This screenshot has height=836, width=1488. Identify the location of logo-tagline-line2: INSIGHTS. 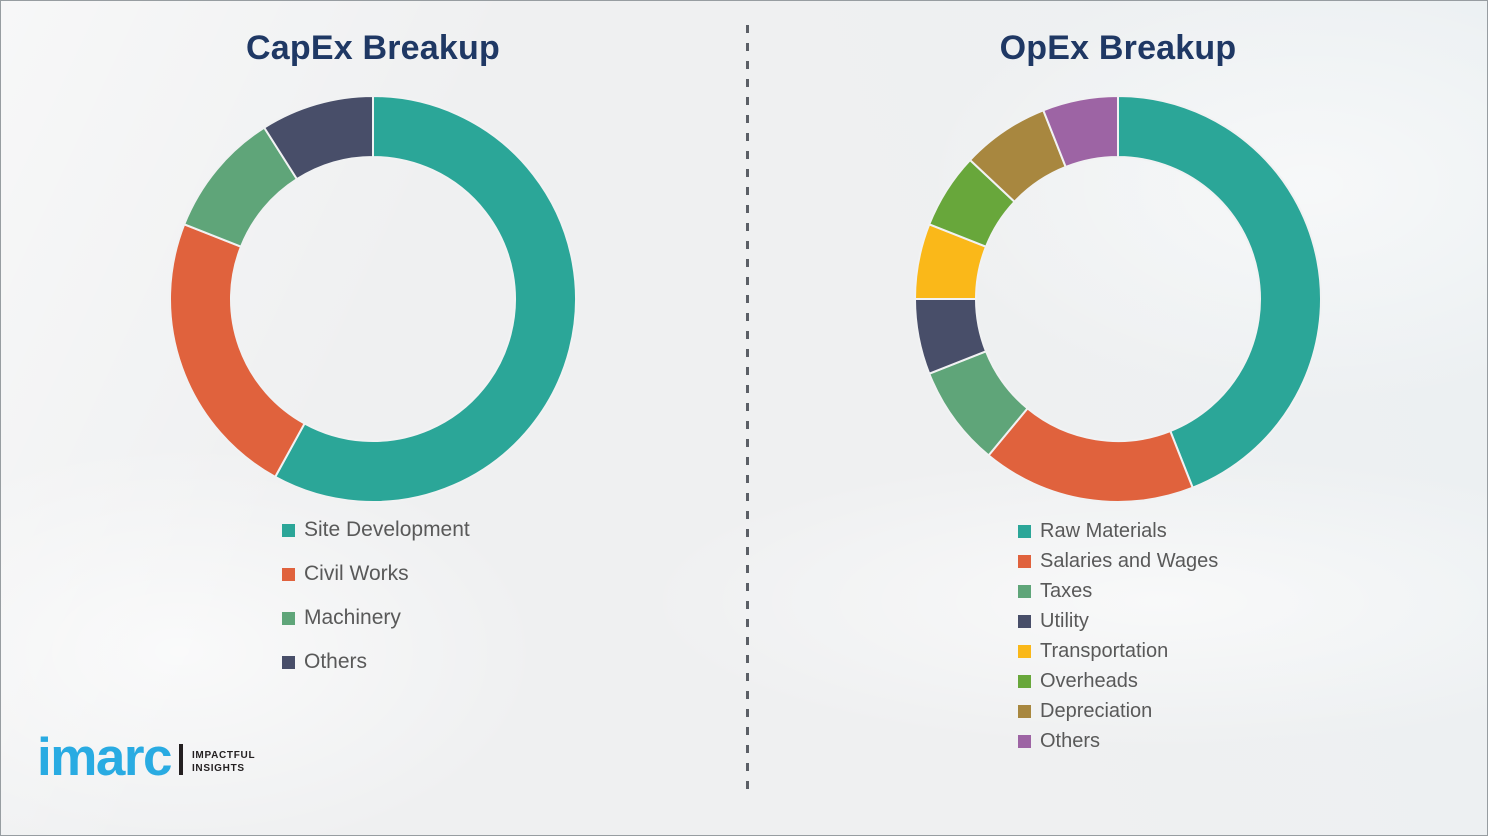
(218, 768).